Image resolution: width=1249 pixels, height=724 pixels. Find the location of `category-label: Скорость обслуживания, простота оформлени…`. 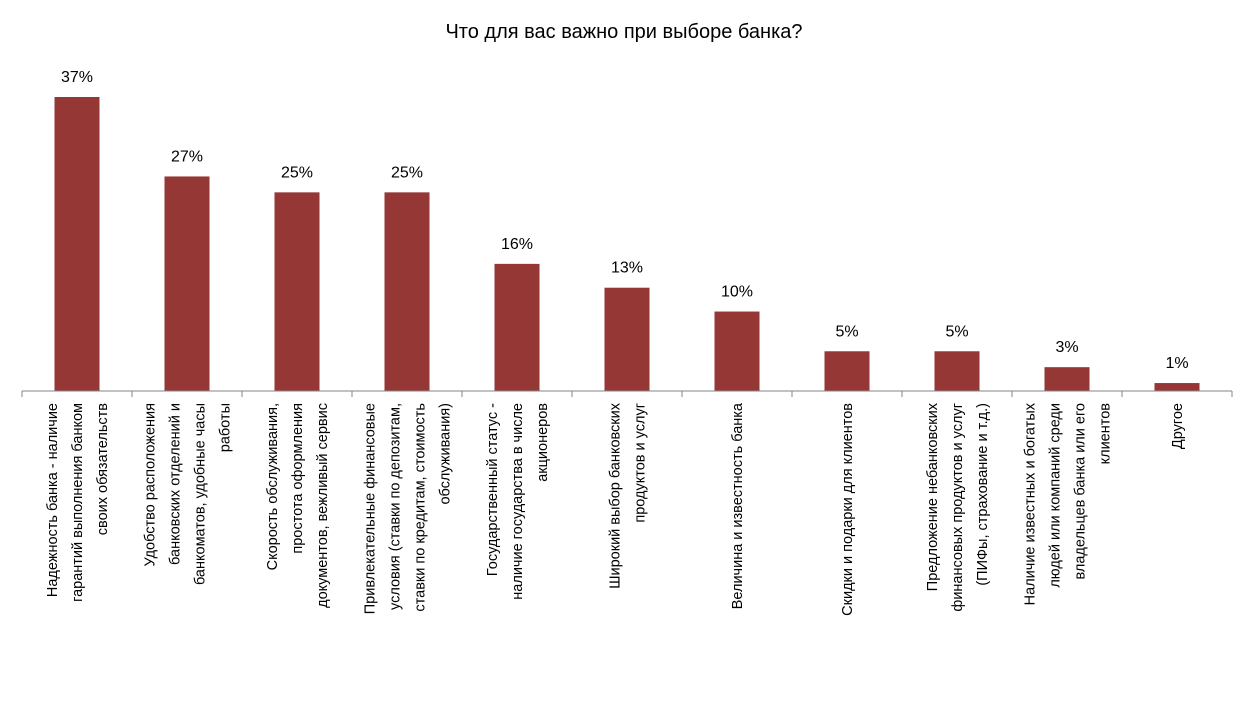

category-label: Скорость обслуживания, простота оформлени… is located at coordinates (298, 505).